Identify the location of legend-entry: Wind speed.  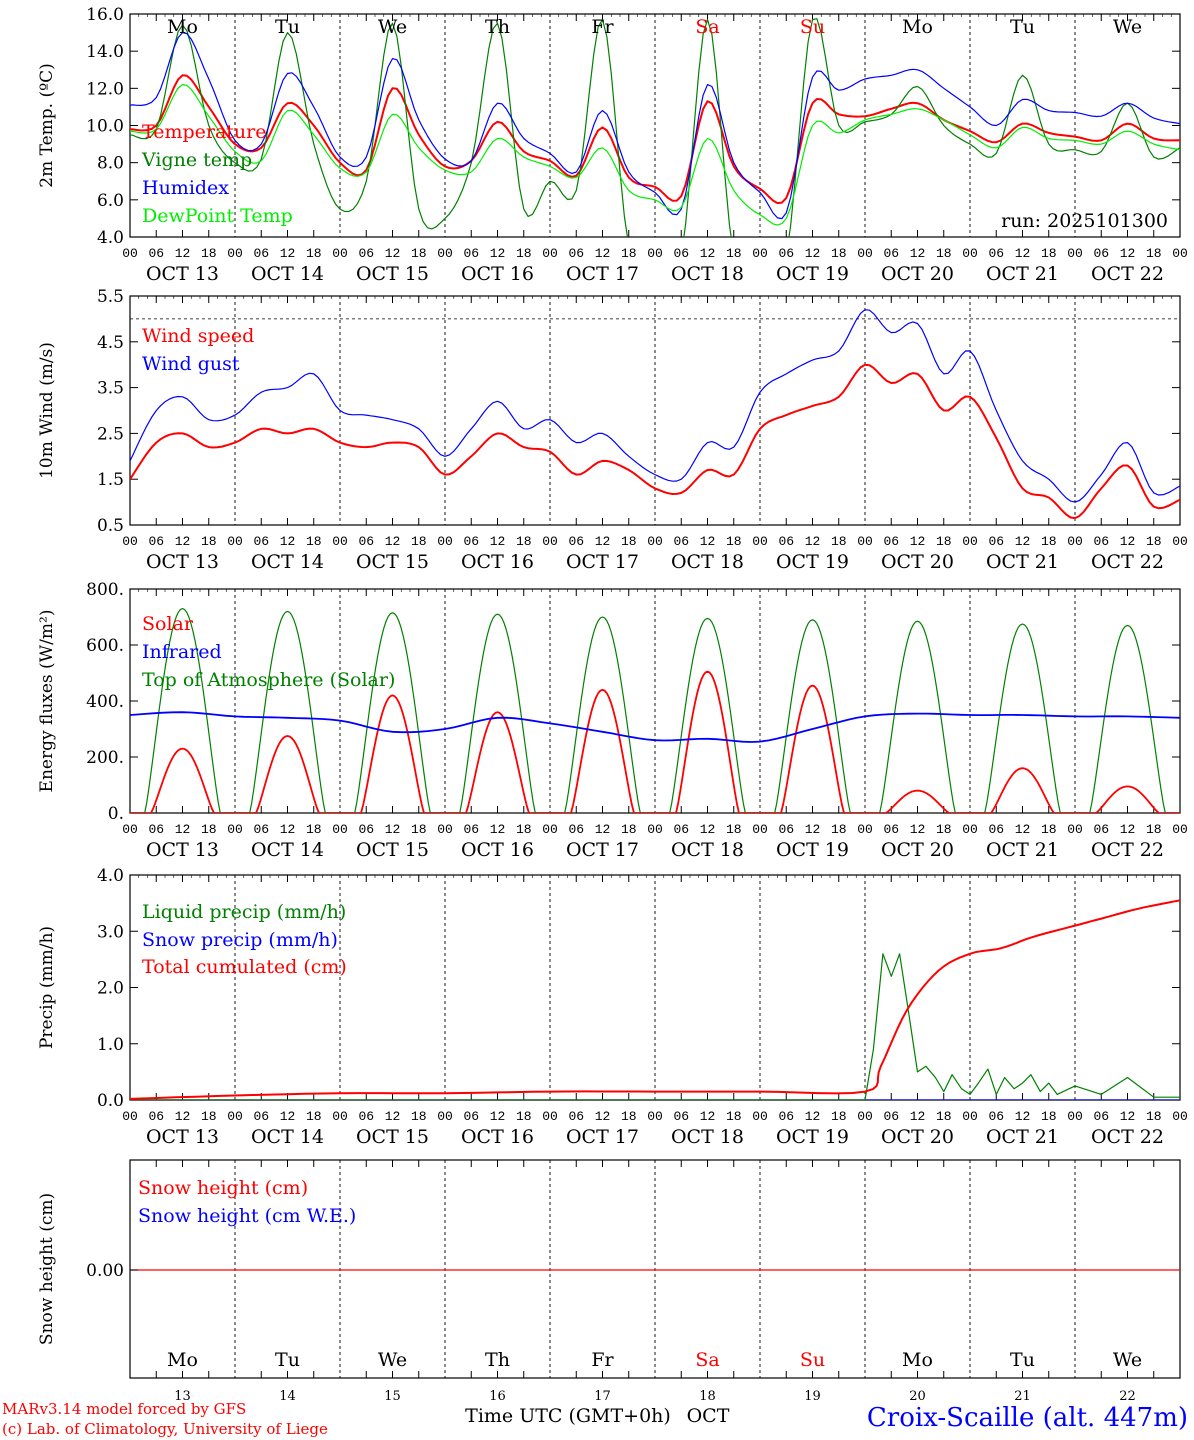
(198, 336).